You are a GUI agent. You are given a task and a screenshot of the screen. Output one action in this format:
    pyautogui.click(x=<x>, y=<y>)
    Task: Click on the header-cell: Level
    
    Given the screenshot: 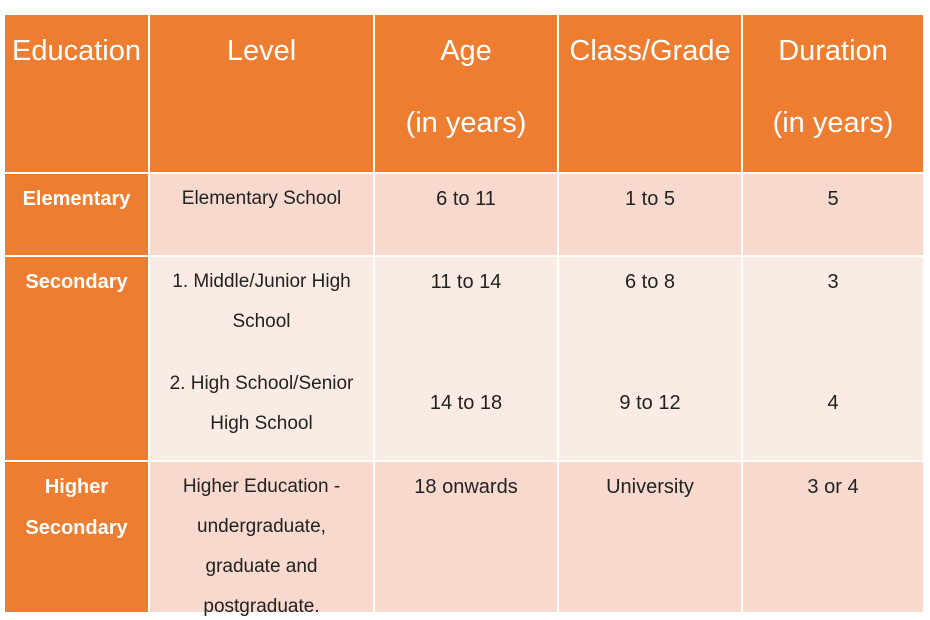 What is the action you would take?
    pyautogui.click(x=261, y=93)
    